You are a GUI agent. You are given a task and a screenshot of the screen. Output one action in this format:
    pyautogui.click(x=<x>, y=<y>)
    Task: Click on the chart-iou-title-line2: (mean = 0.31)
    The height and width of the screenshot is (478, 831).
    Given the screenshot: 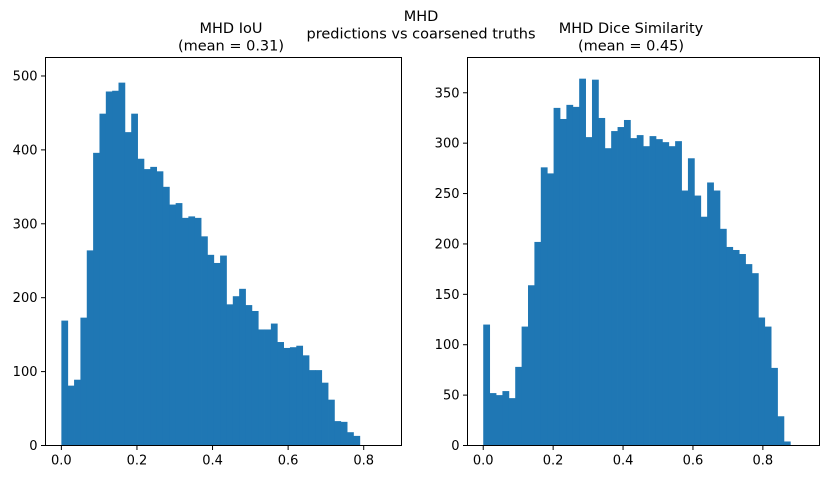 What is the action you would take?
    pyautogui.click(x=231, y=47)
    